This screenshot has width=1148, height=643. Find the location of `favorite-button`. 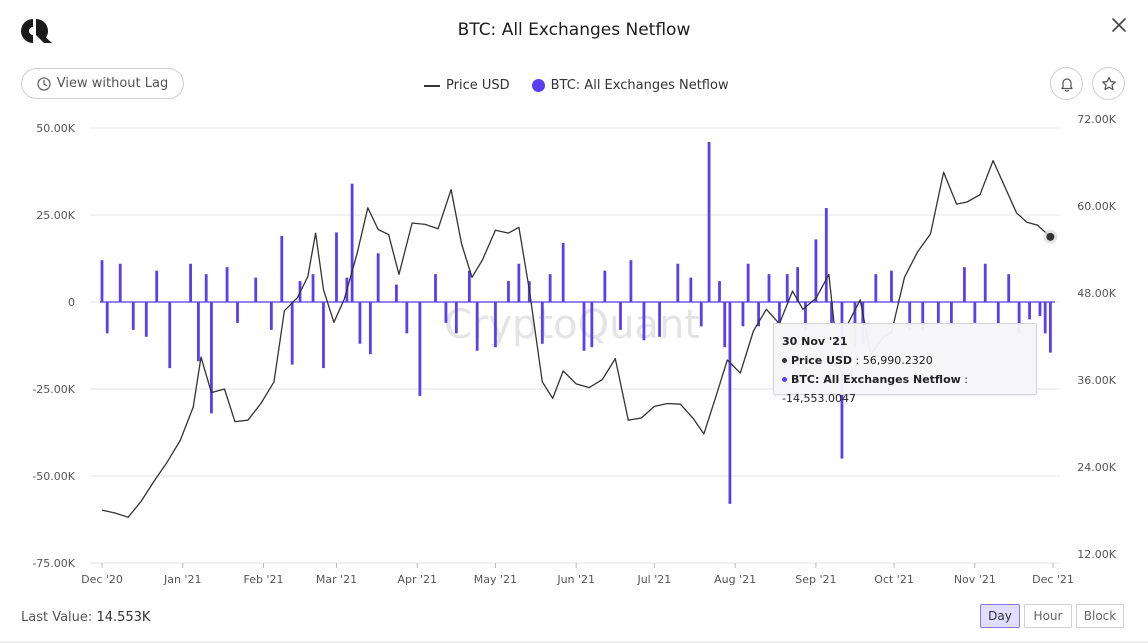

favorite-button is located at coordinates (1108, 83).